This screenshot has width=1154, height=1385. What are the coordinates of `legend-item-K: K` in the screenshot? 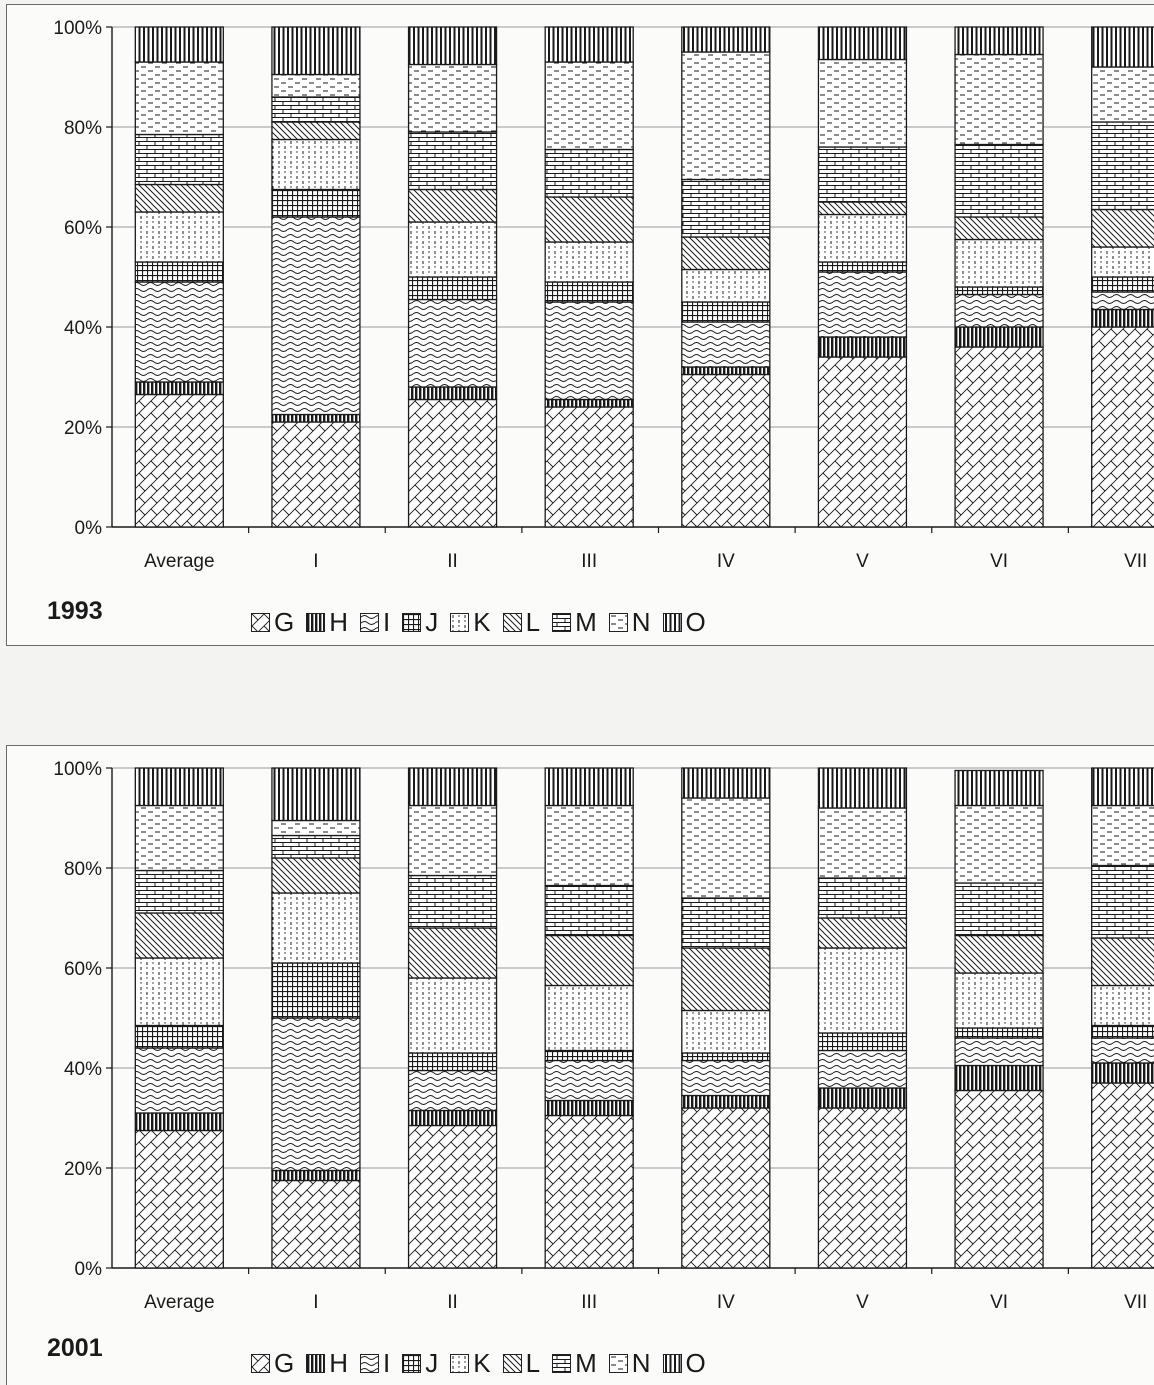 It's located at (470, 622).